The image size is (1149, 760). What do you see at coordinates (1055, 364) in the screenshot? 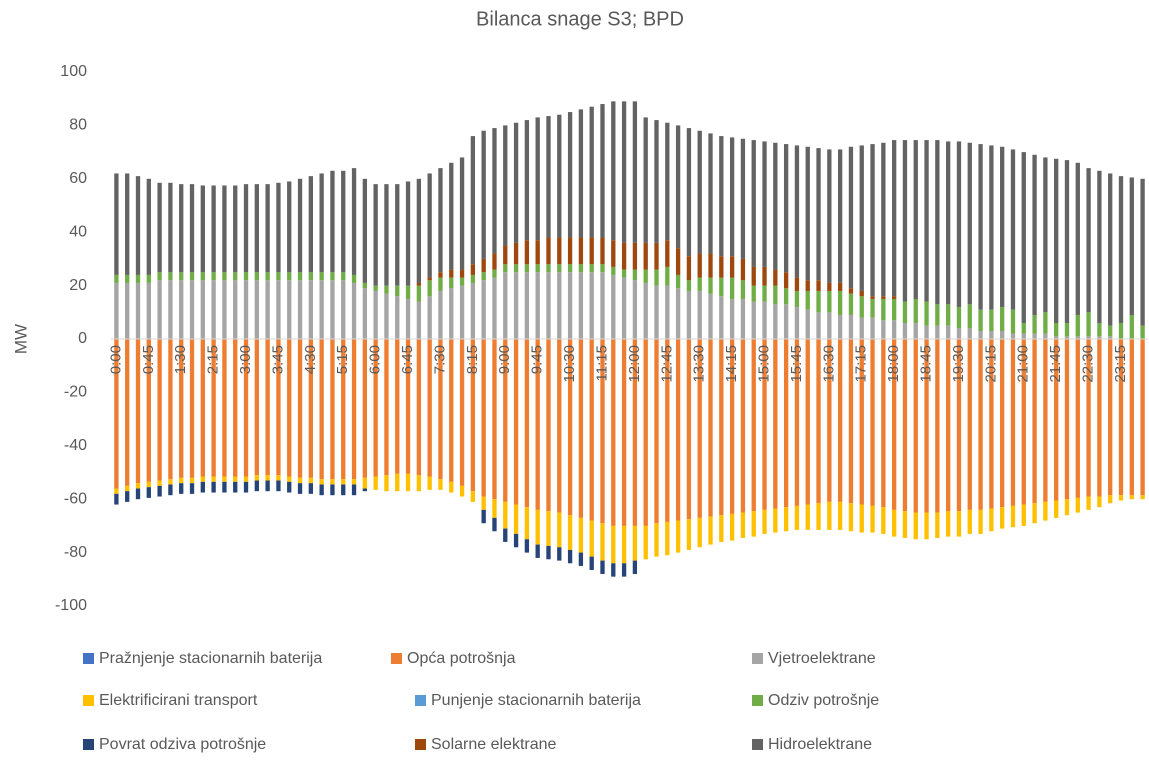
I see `x-tick-label: 21:45` at bounding box center [1055, 364].